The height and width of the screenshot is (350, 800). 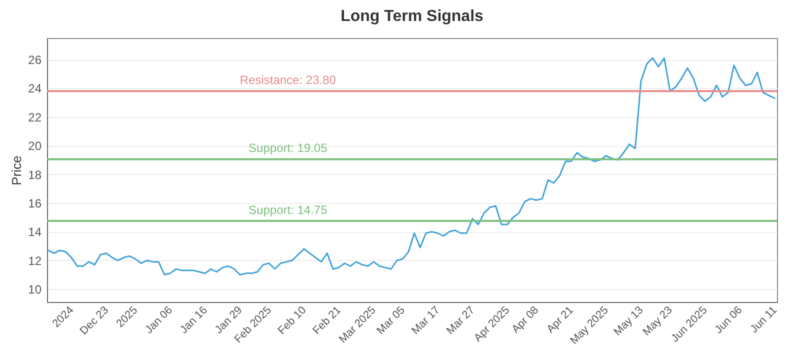 What do you see at coordinates (288, 80) in the screenshot?
I see `ref-line-label: Resistance: 23.80` at bounding box center [288, 80].